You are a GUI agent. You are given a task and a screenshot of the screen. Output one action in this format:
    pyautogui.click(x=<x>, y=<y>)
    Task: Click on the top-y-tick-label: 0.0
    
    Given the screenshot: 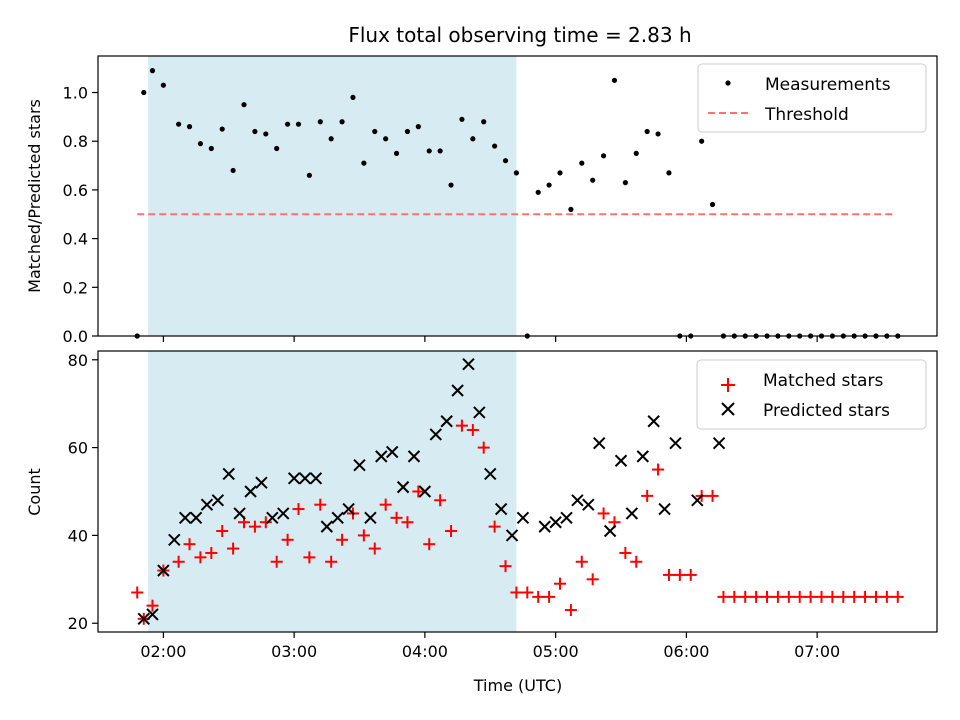 What is the action you would take?
    pyautogui.click(x=75, y=336)
    